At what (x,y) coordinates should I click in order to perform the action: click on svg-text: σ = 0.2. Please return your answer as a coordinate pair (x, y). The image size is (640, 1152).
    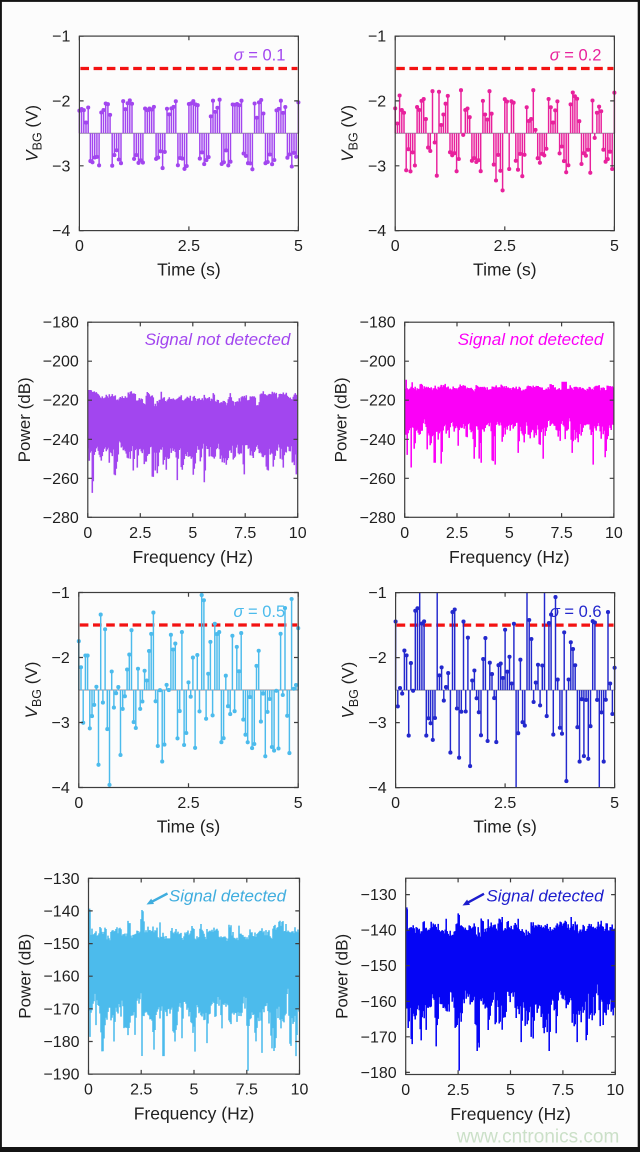
    Looking at the image, I should click on (576, 55).